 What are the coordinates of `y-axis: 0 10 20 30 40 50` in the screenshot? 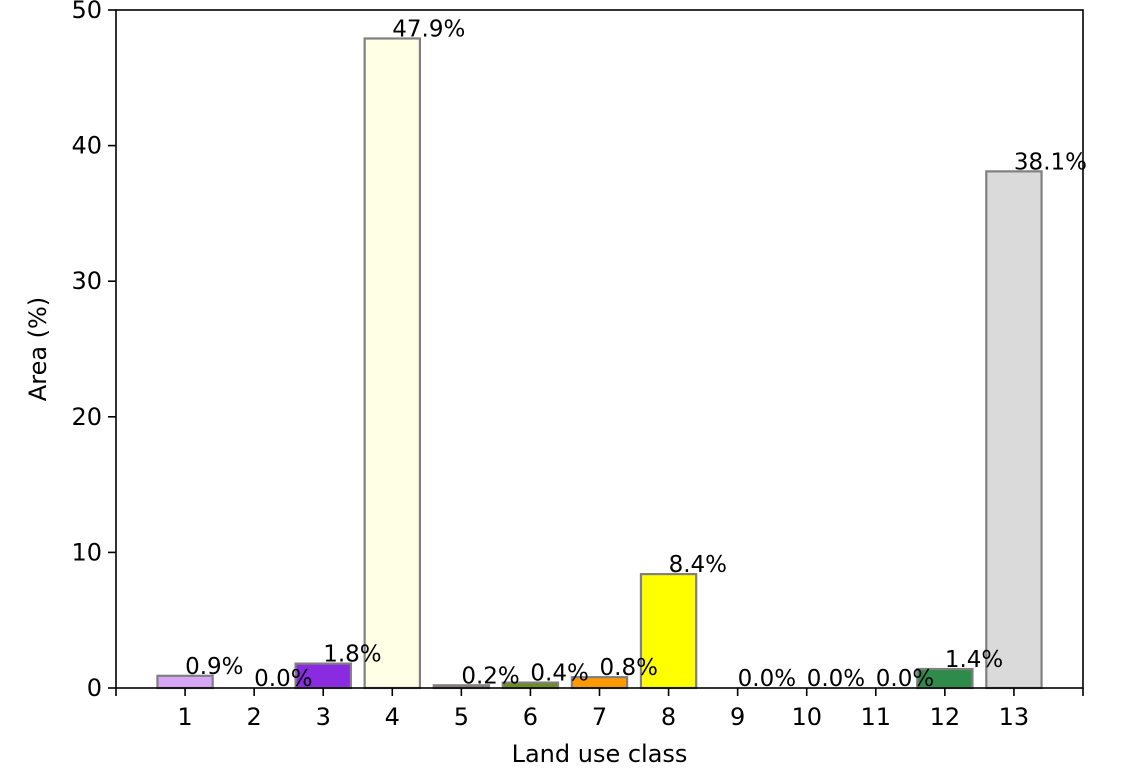 It's located at (93, 351).